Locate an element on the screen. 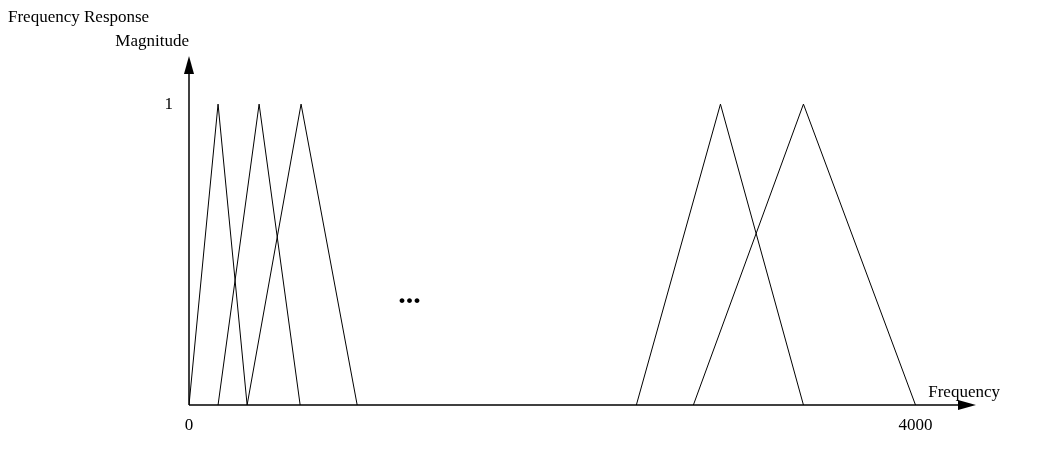 Image resolution: width=1046 pixels, height=452 pixels. x-tick-label: 0 is located at coordinates (189, 424).